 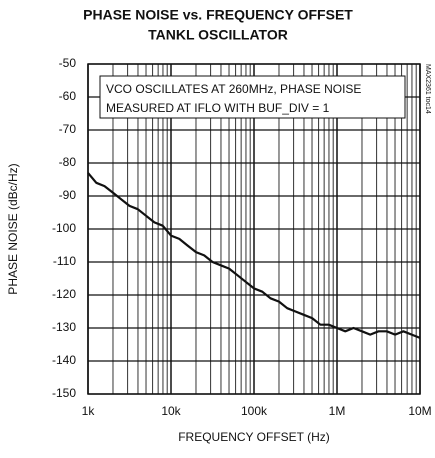 I want to click on chart-subtitle: TANKL OSCILLATOR, so click(x=218, y=35).